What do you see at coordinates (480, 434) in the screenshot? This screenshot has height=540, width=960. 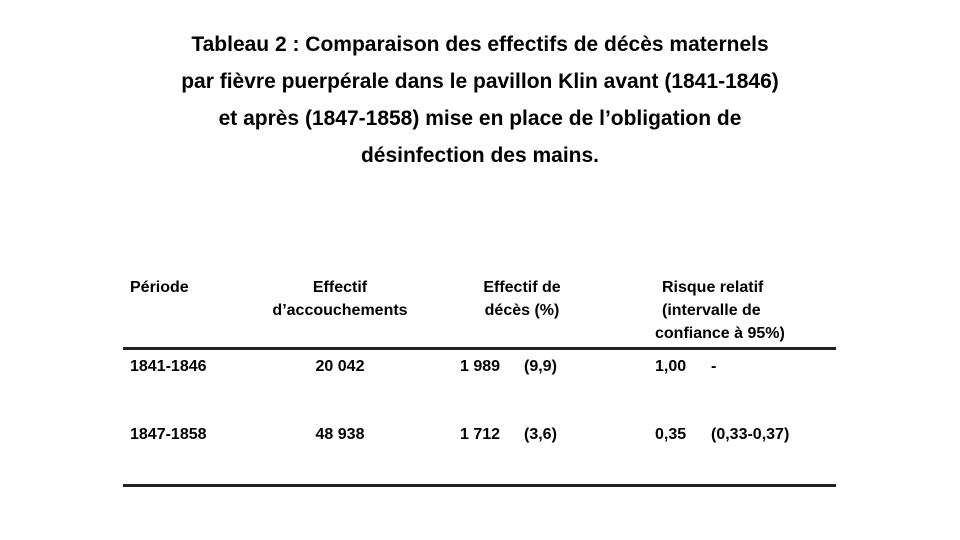 I see `row-deaths-count: 1 712` at bounding box center [480, 434].